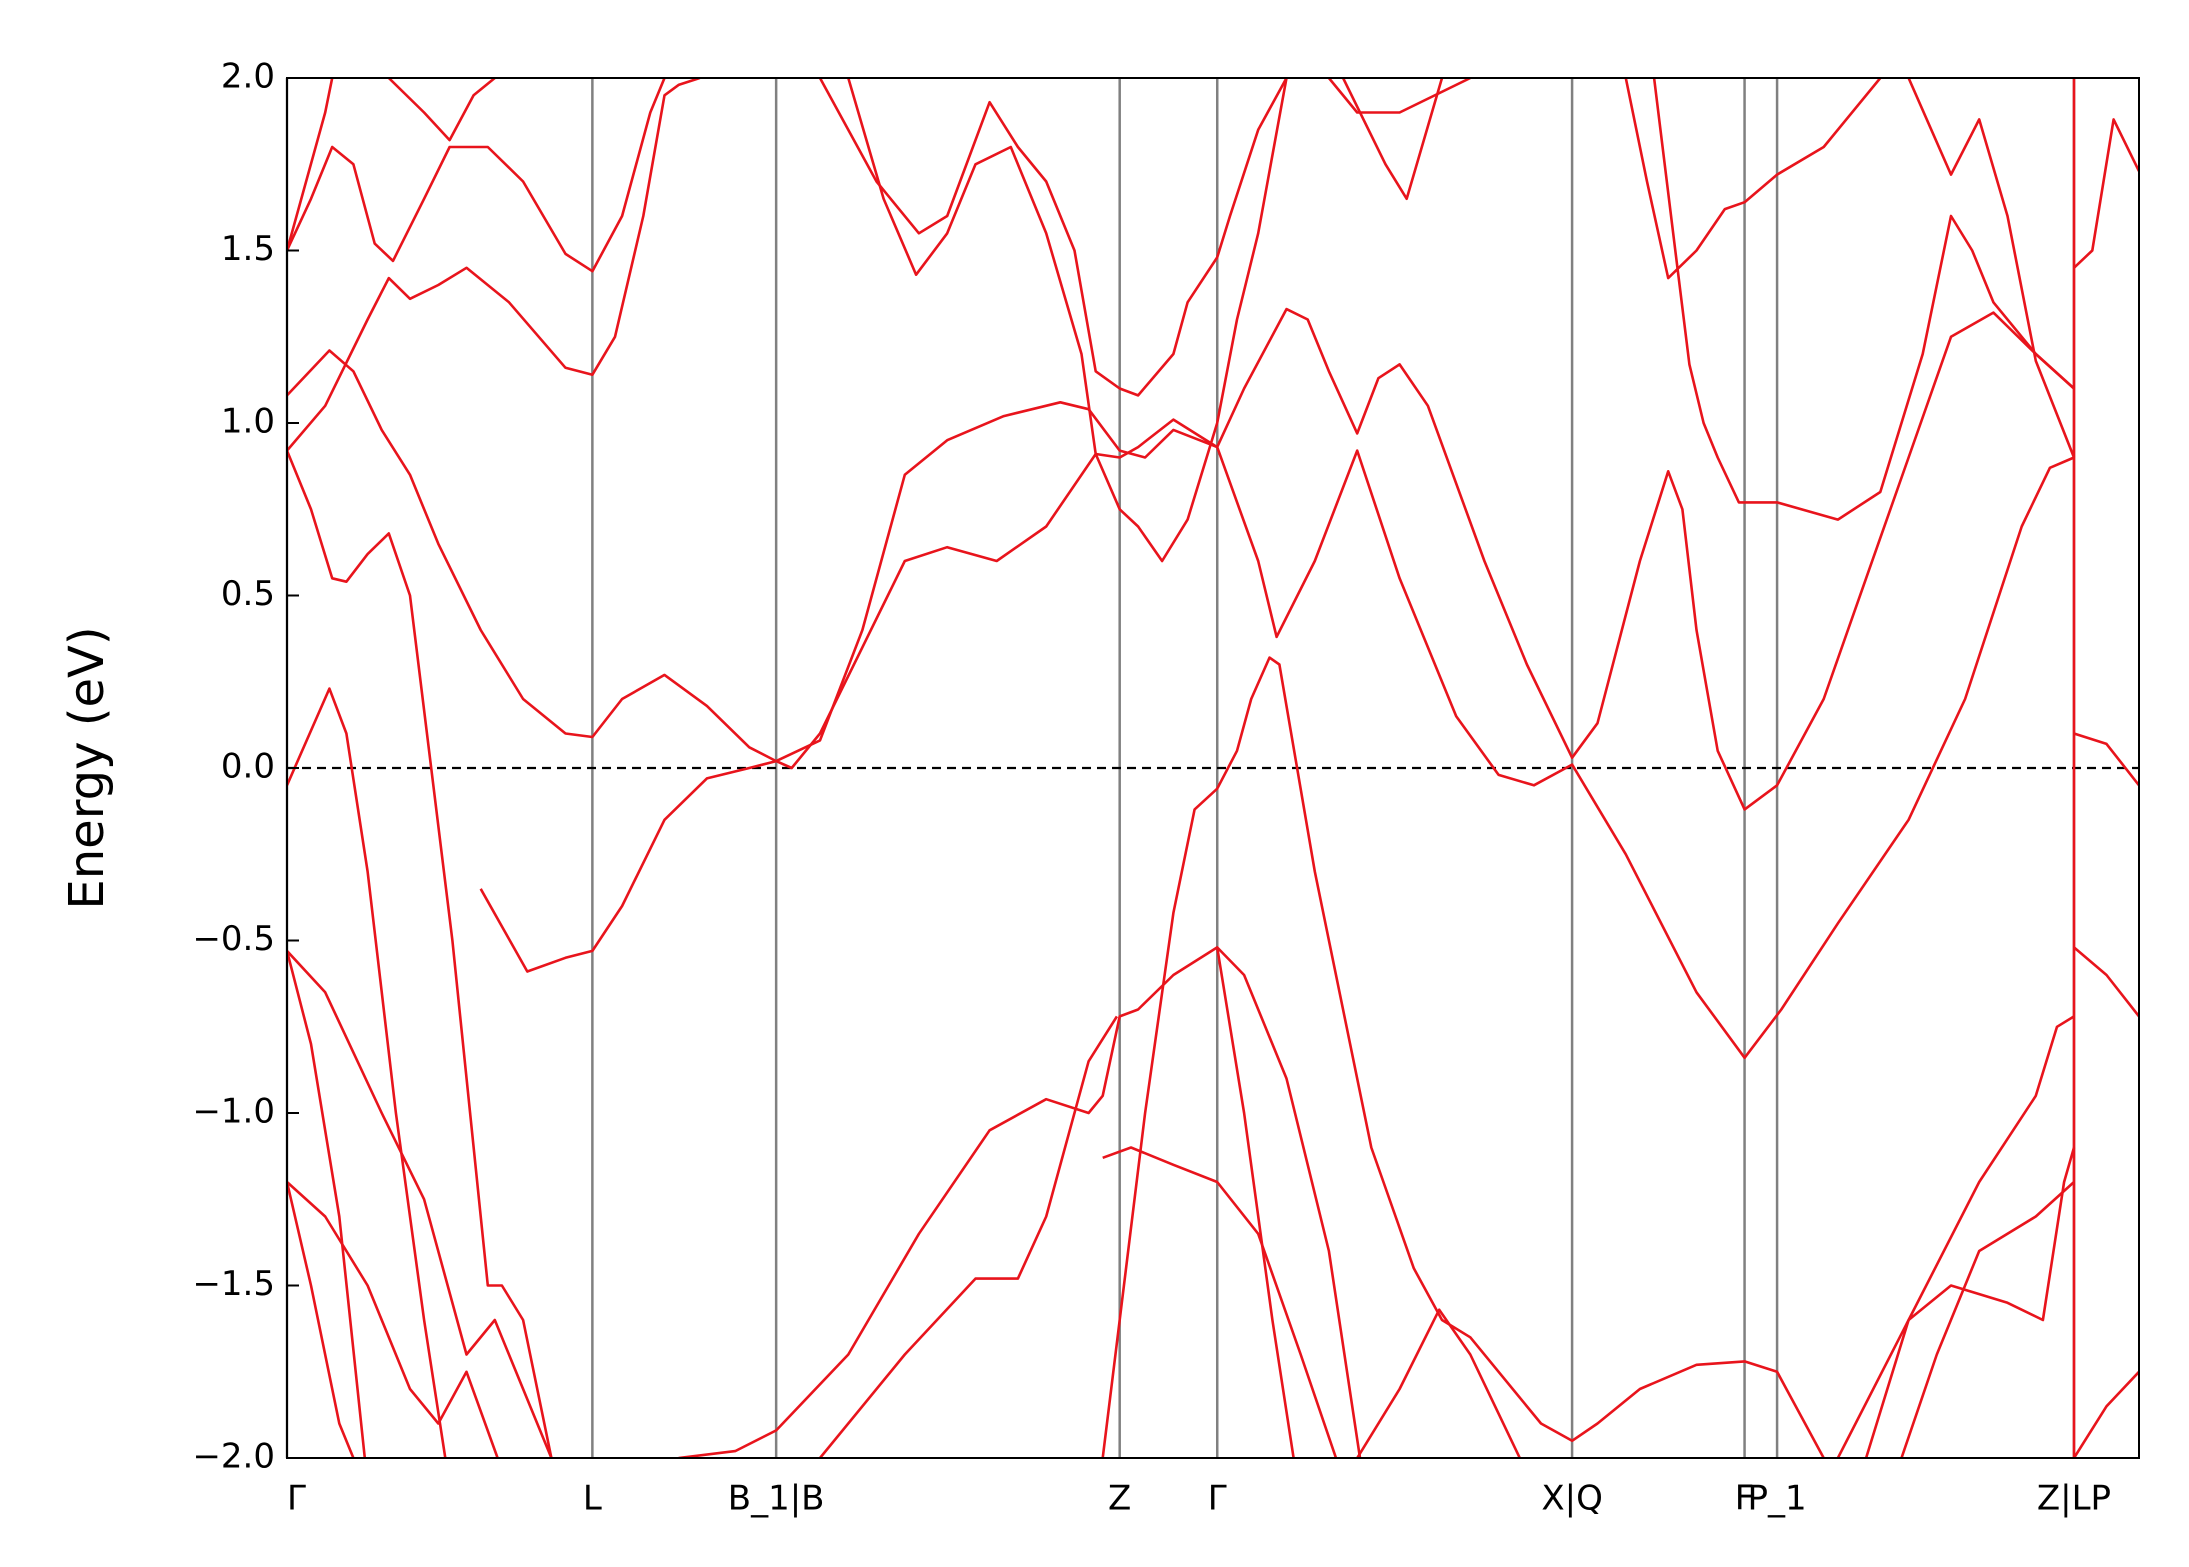 This screenshot has width=2189, height=1567. Describe the element at coordinates (248, 422) in the screenshot. I see `y-tick-label: 1.0` at that location.